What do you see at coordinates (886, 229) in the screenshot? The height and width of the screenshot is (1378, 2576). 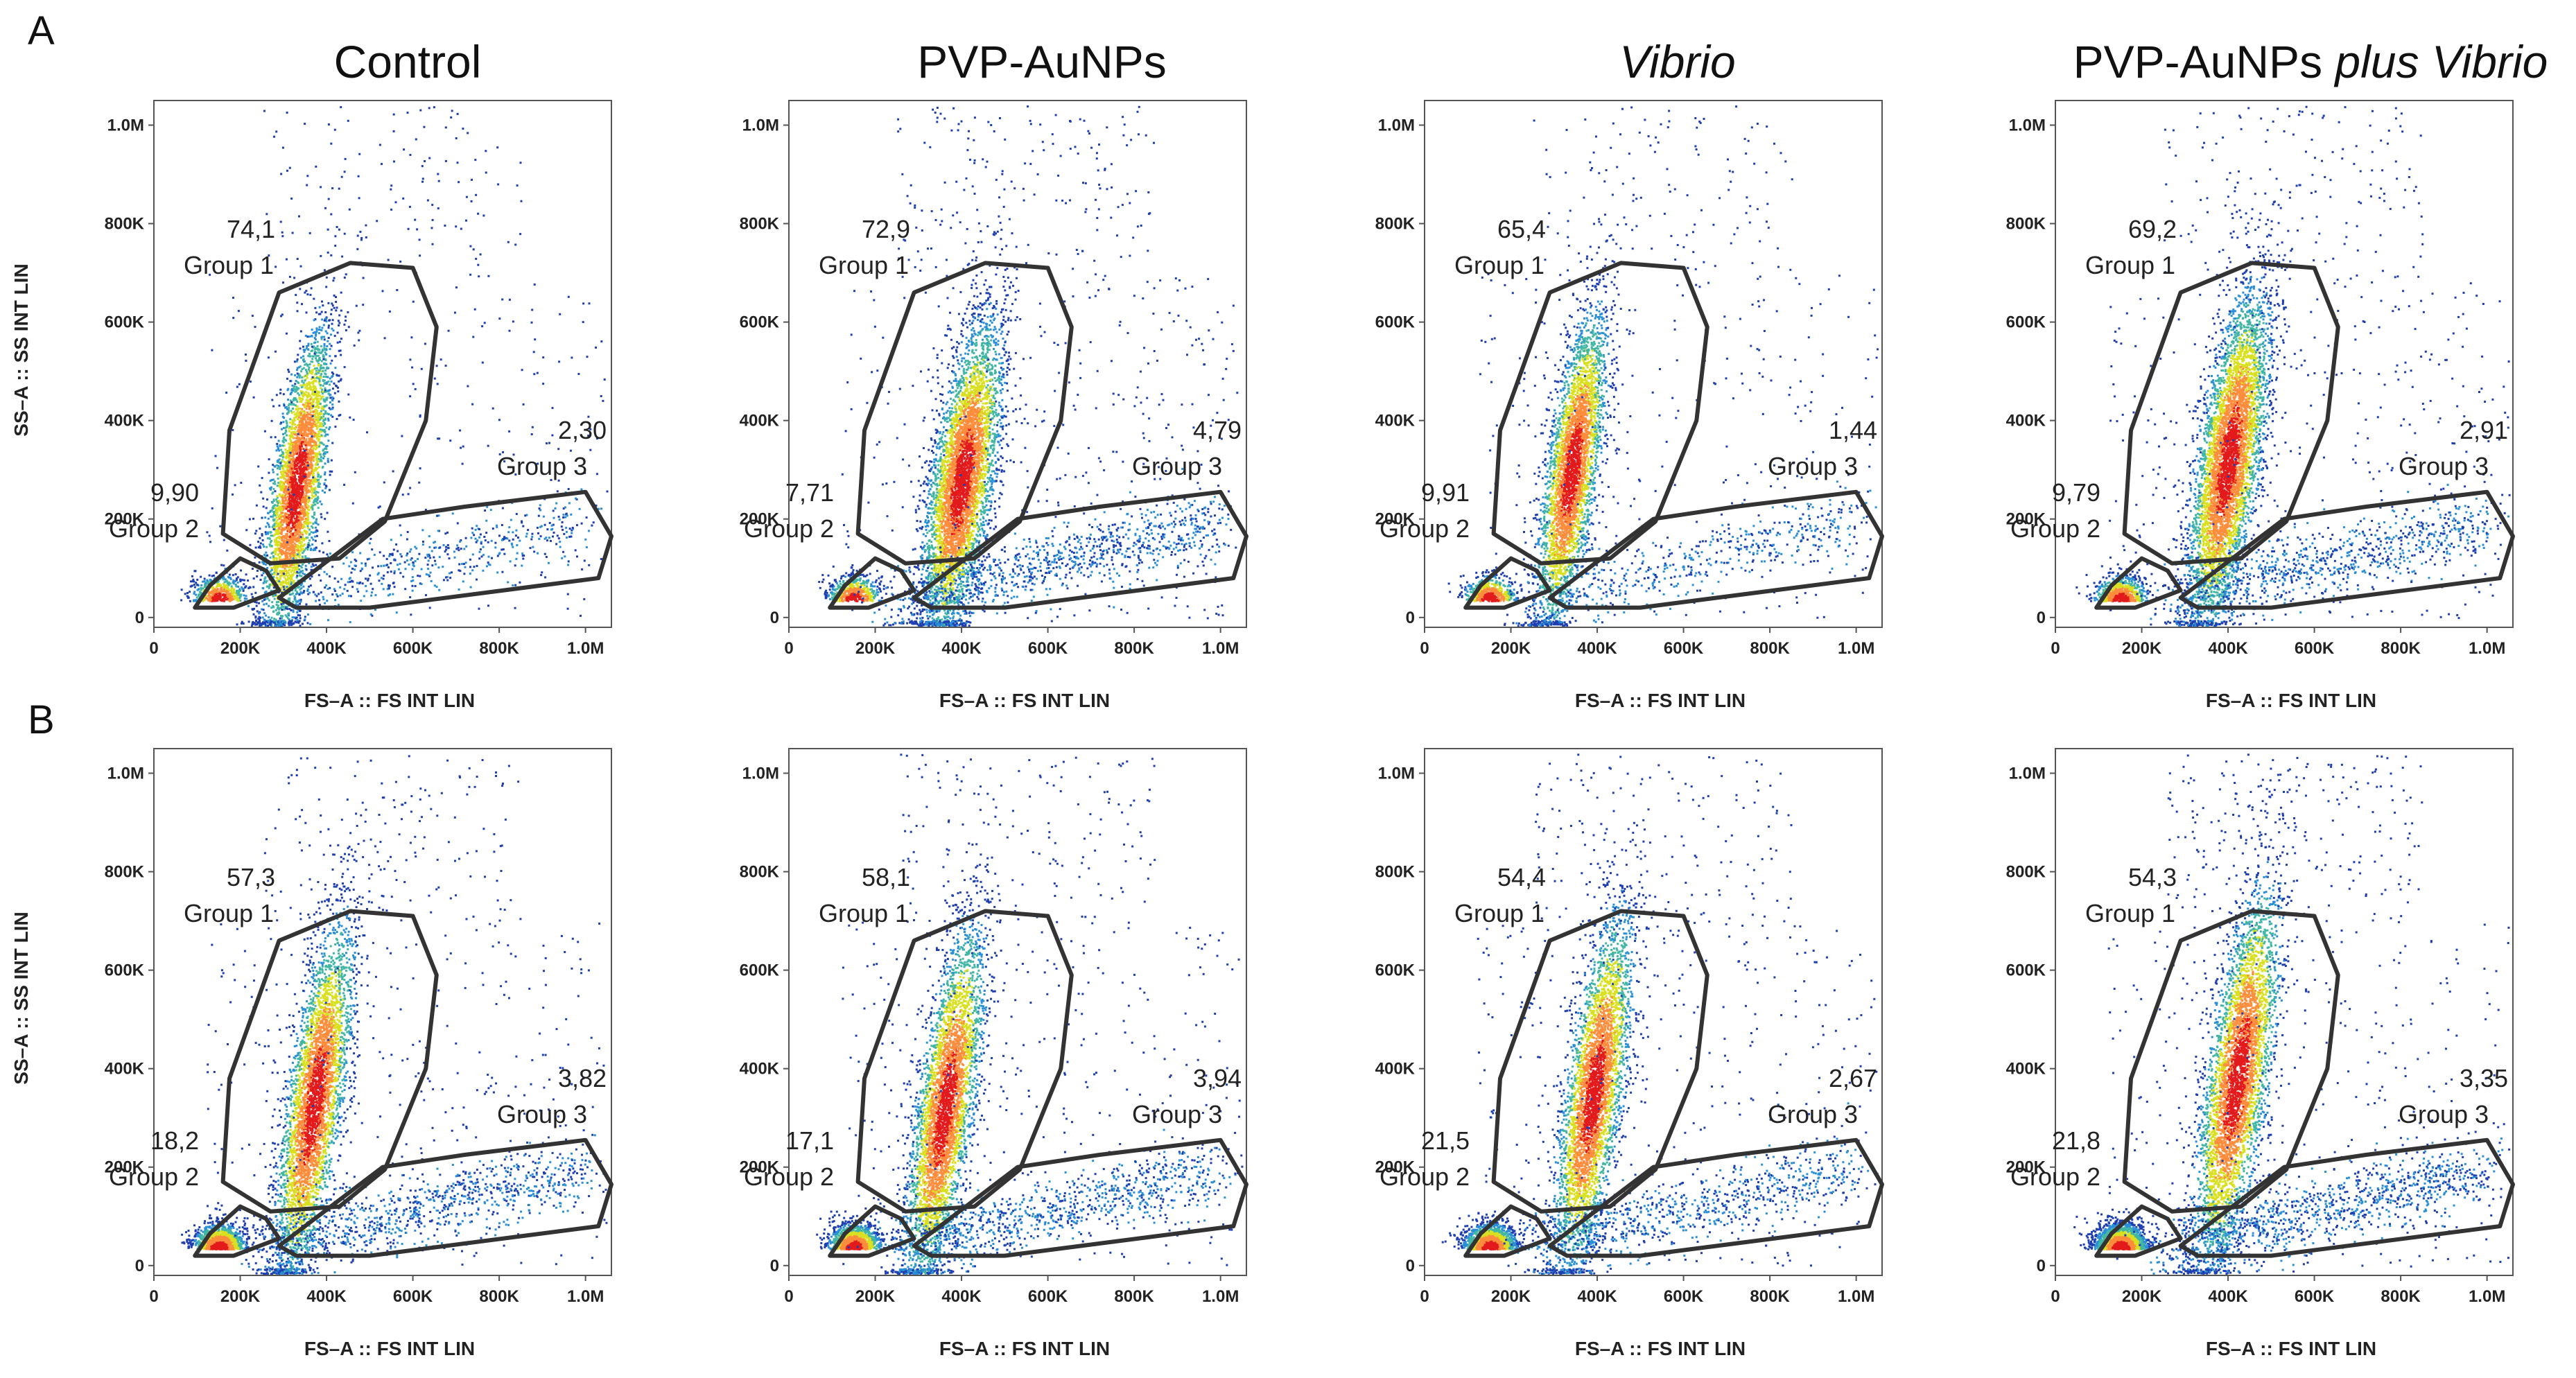 I see `gate-percent-1: 72,9` at bounding box center [886, 229].